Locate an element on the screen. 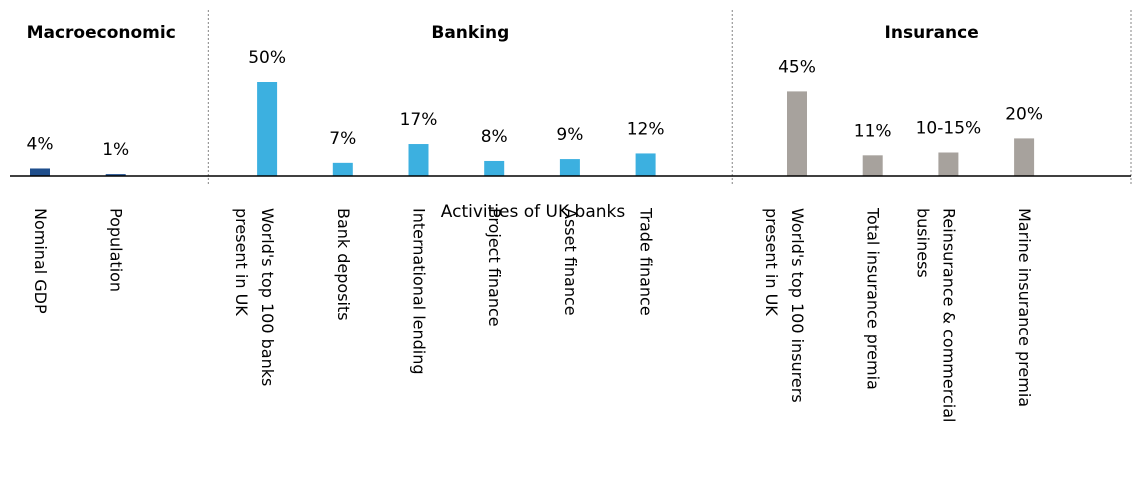  group-title: Insurance is located at coordinates (932, 33).